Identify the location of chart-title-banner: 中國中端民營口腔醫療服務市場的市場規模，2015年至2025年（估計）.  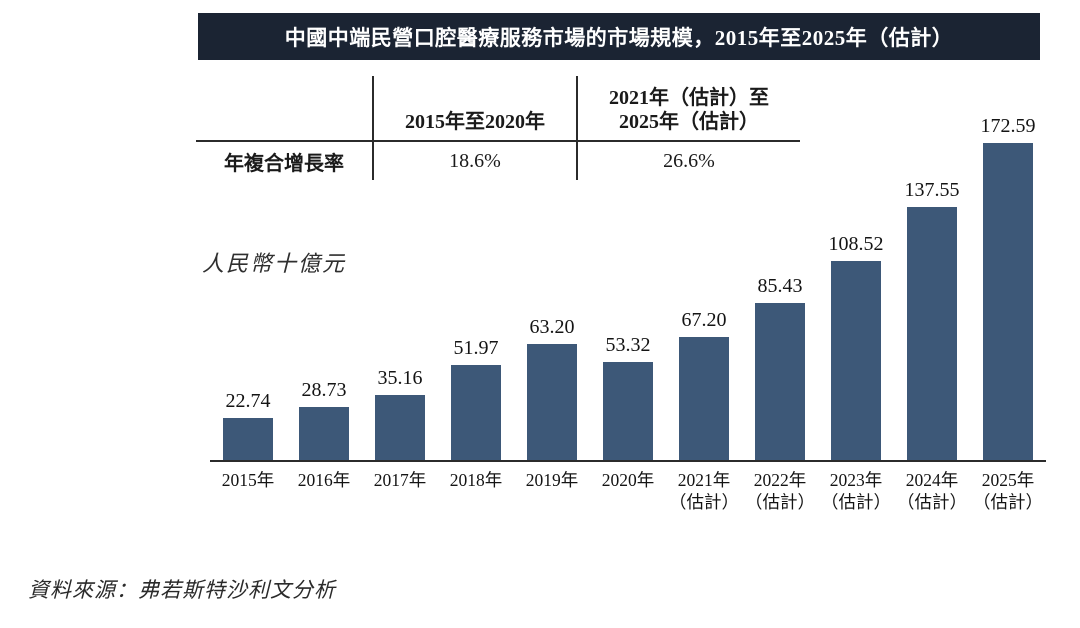
(619, 36).